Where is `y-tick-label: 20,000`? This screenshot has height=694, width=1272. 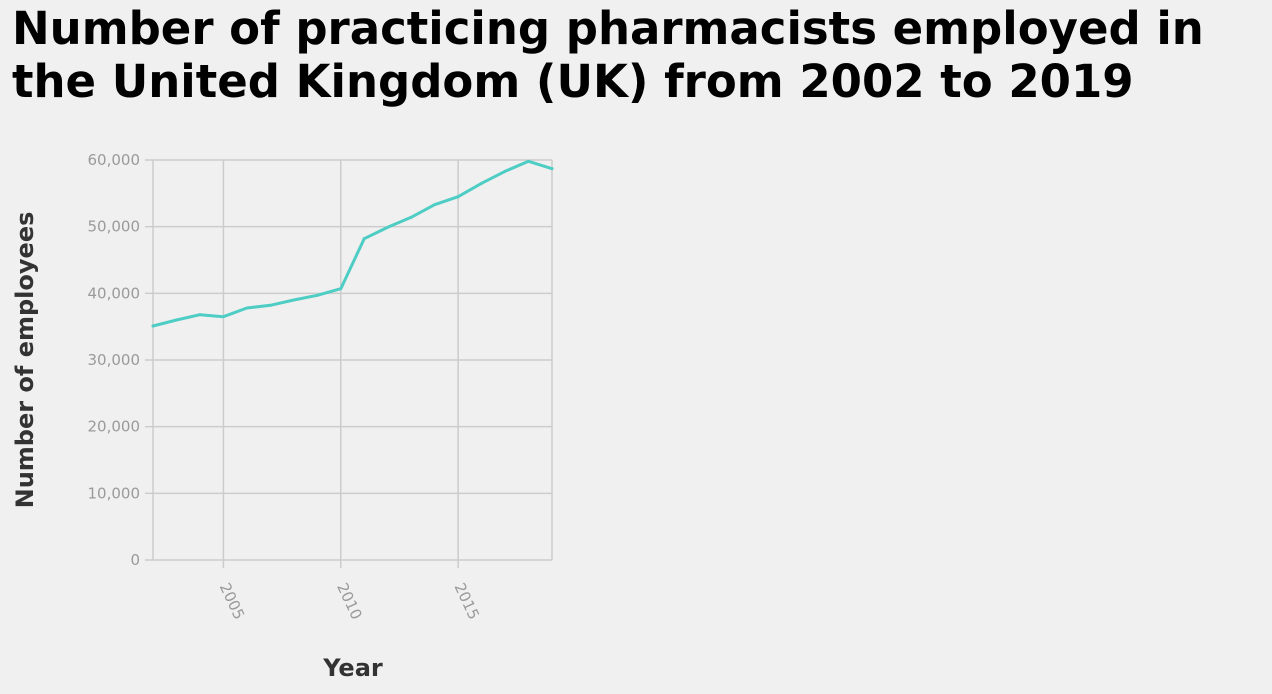 y-tick-label: 20,000 is located at coordinates (114, 427).